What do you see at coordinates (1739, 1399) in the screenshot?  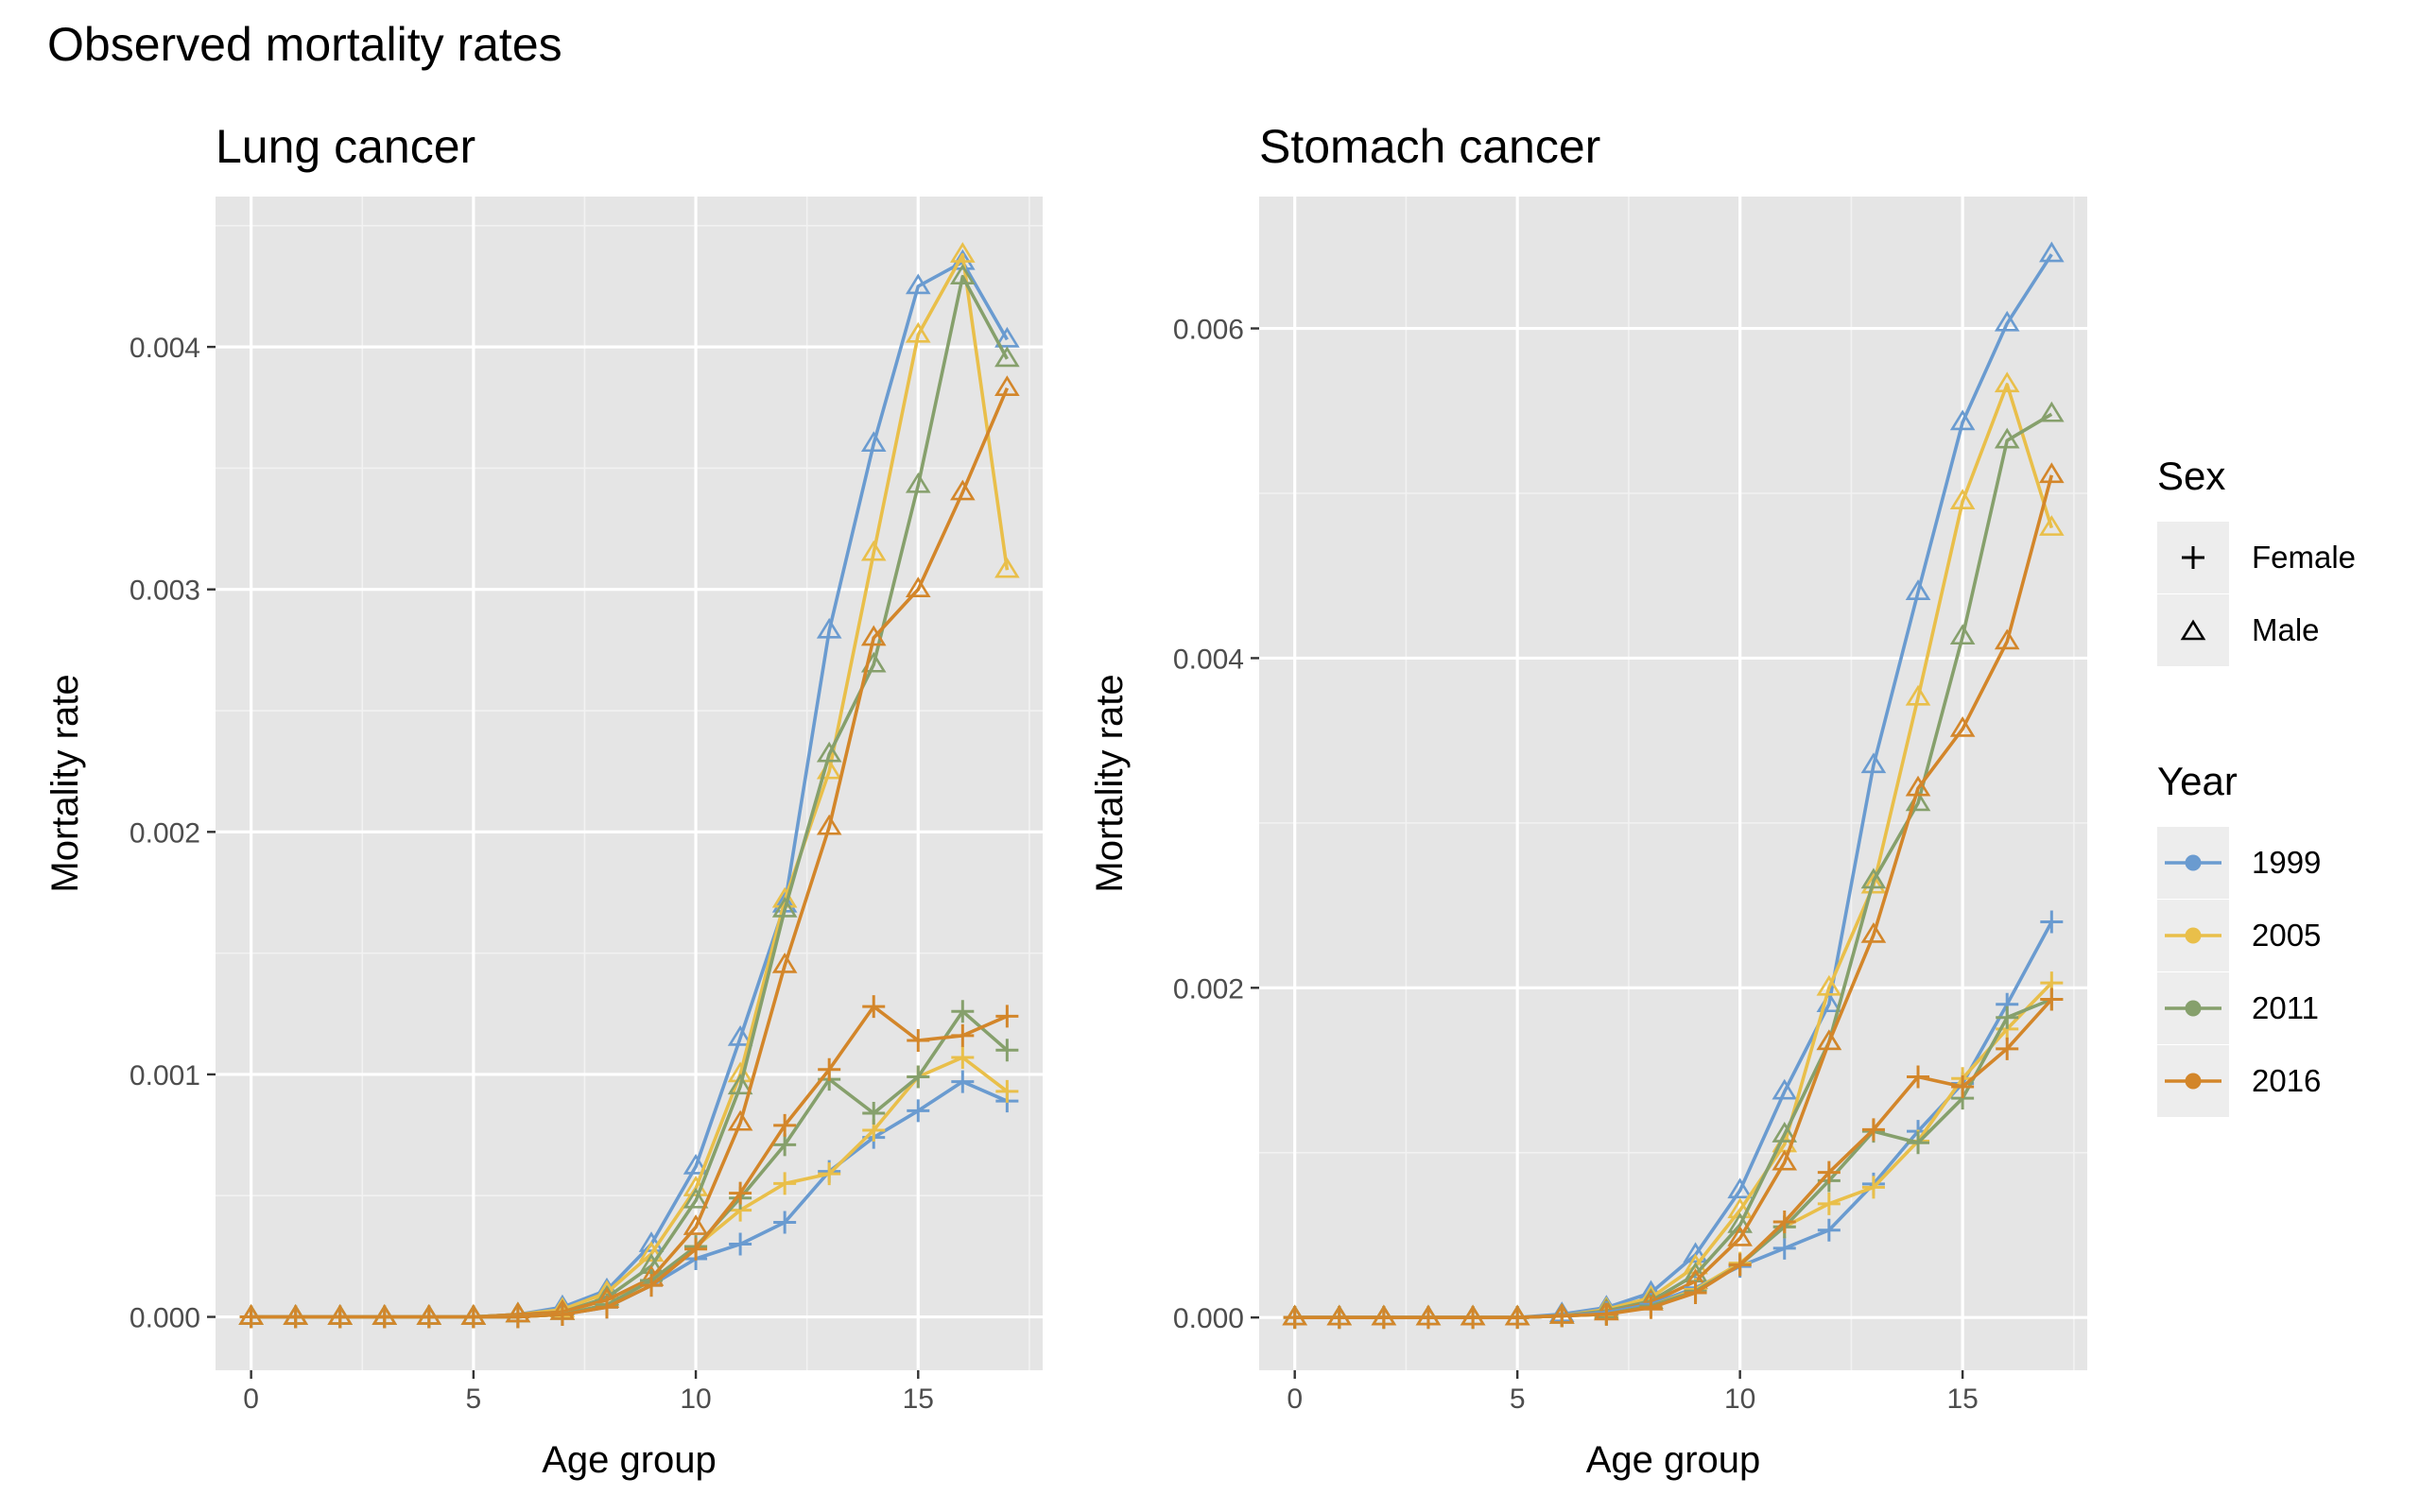 I see `x-tick-label: 10` at bounding box center [1739, 1399].